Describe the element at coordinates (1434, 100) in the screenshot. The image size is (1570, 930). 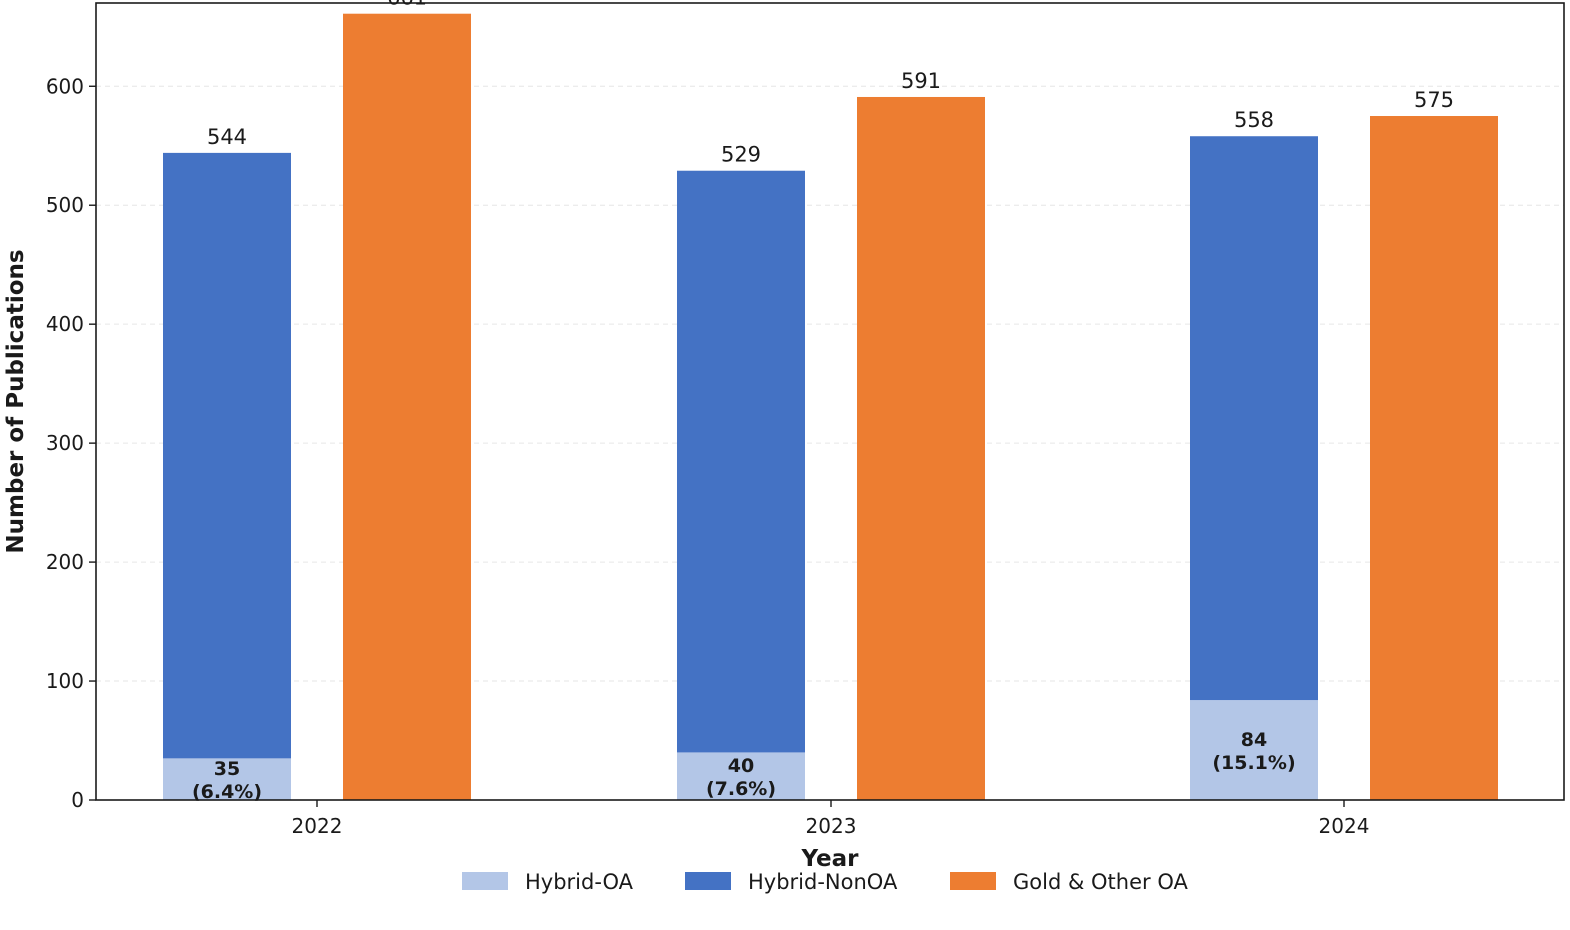
I see `gold-total-label: 575` at that location.